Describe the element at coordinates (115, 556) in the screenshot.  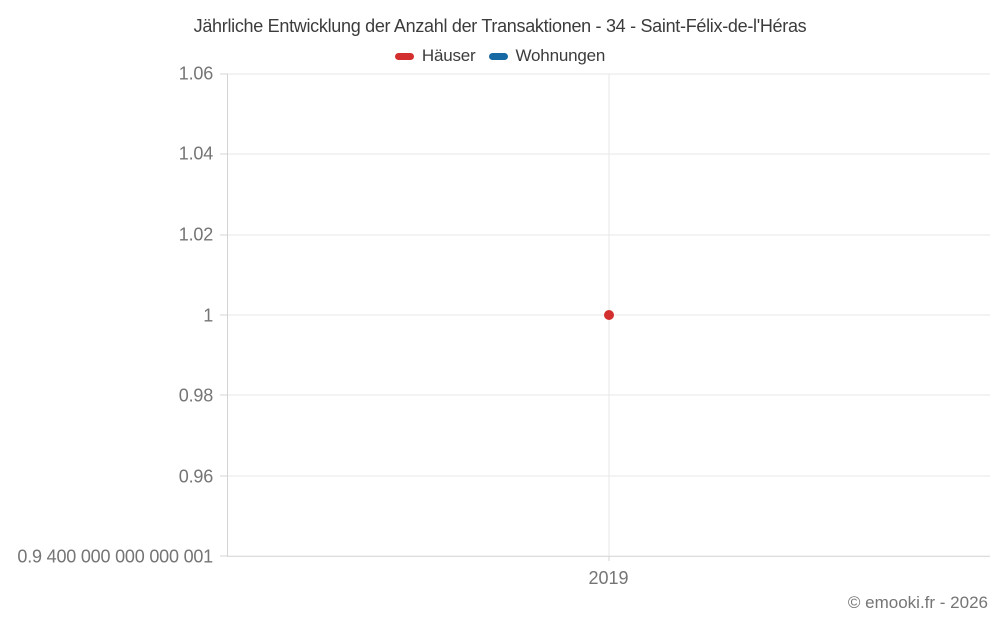
I see `y-tick-label: 0.9 400 000 000 000 001` at that location.